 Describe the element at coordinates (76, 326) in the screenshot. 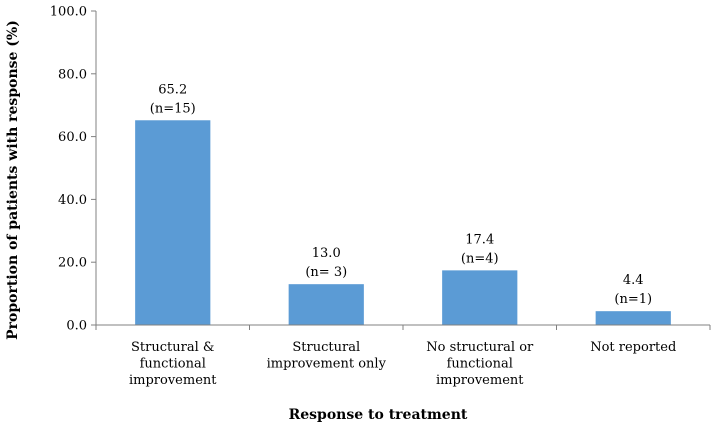

I see `y-tick-label: 0.0` at that location.